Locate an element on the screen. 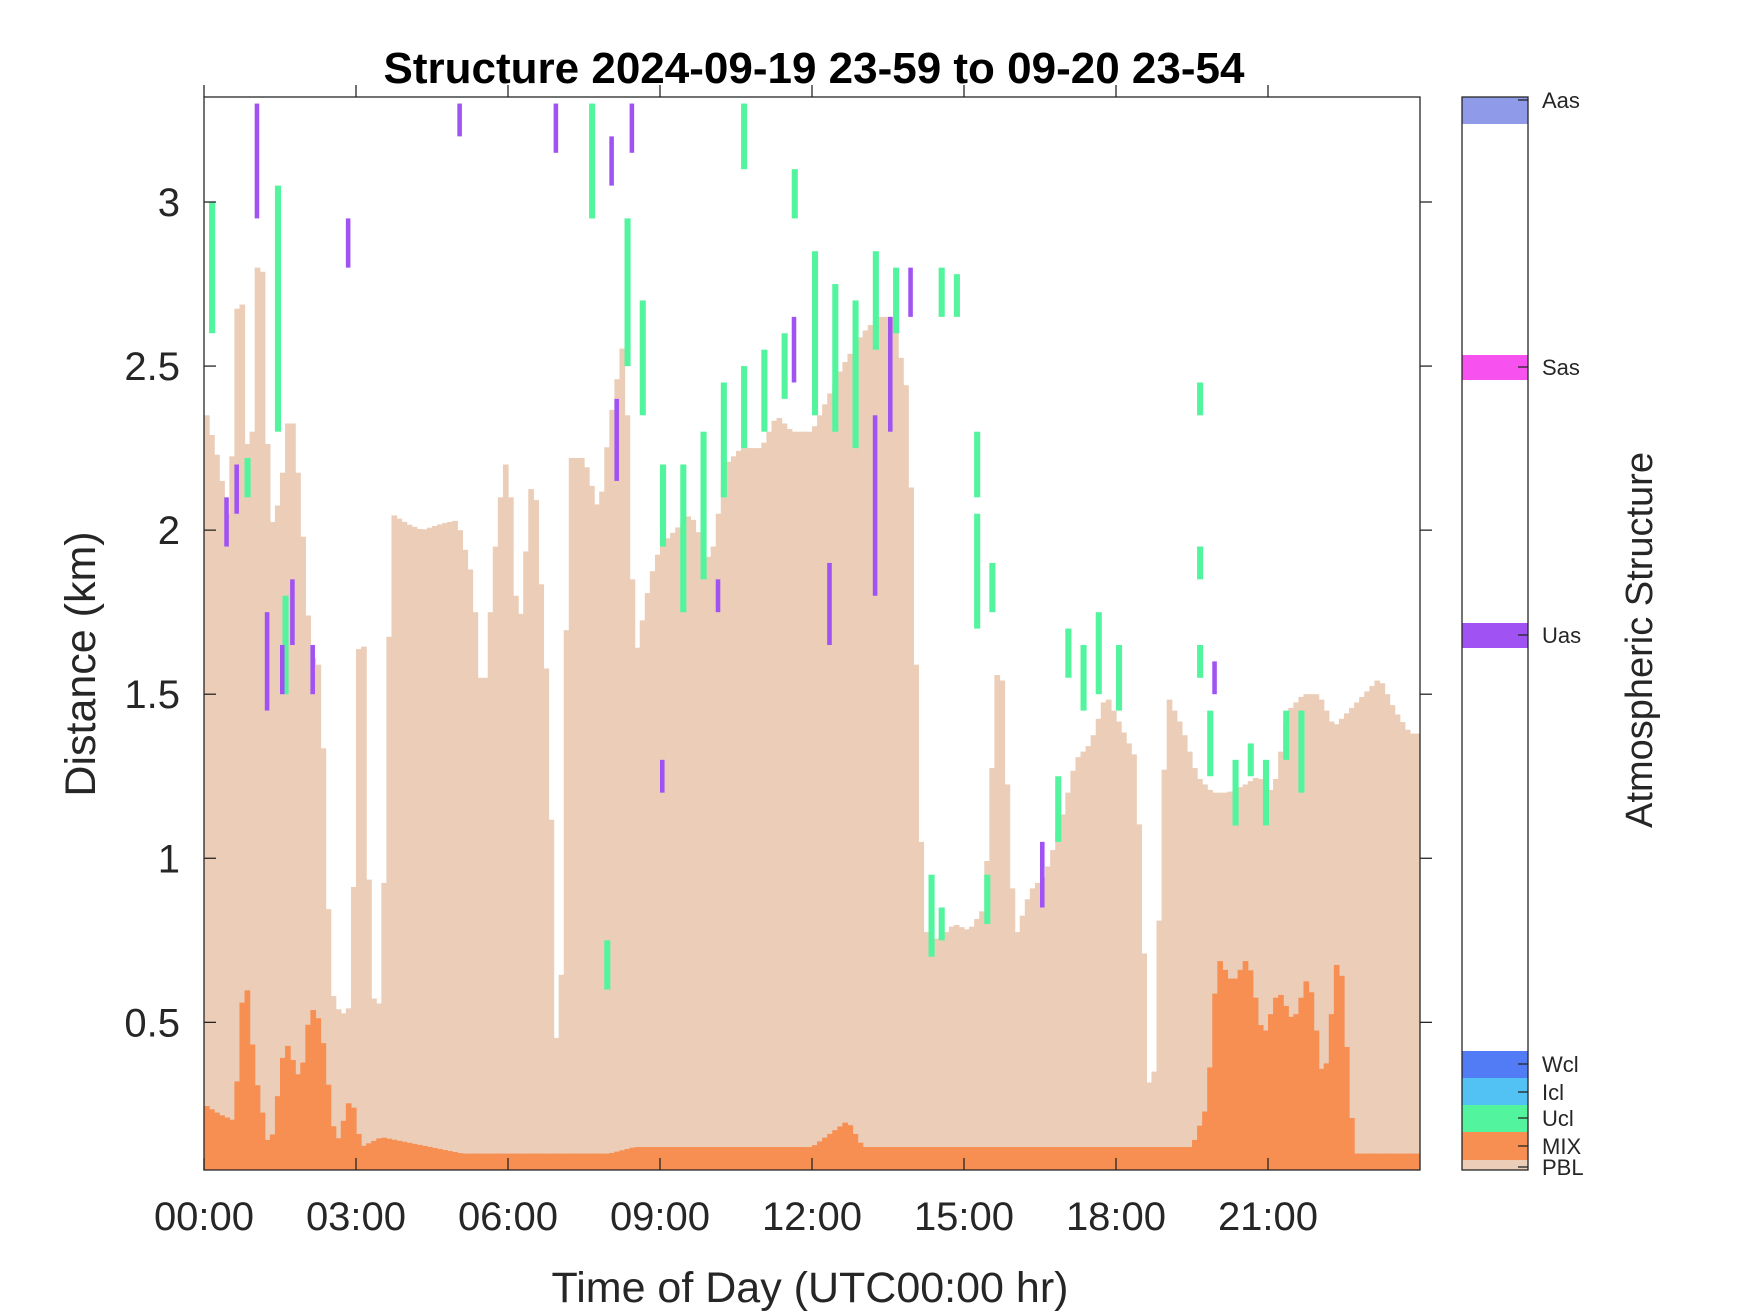 This screenshot has height=1313, width=1750. y-tick-label: 1 is located at coordinates (169, 859).